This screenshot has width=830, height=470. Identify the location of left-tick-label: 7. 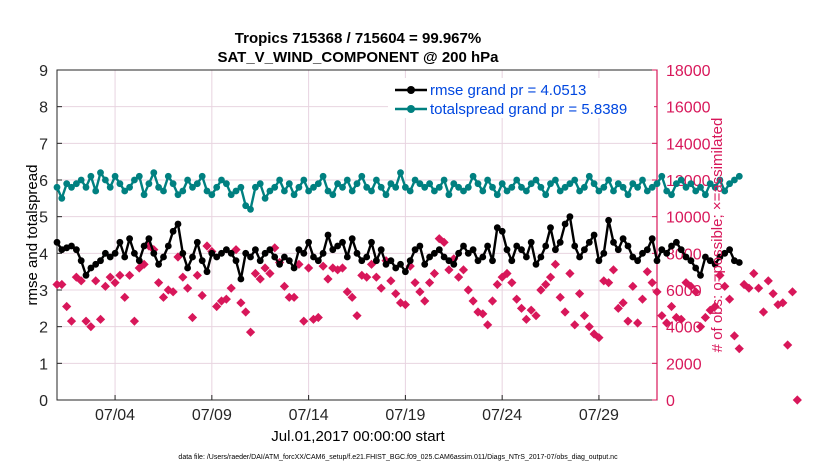
(43, 144).